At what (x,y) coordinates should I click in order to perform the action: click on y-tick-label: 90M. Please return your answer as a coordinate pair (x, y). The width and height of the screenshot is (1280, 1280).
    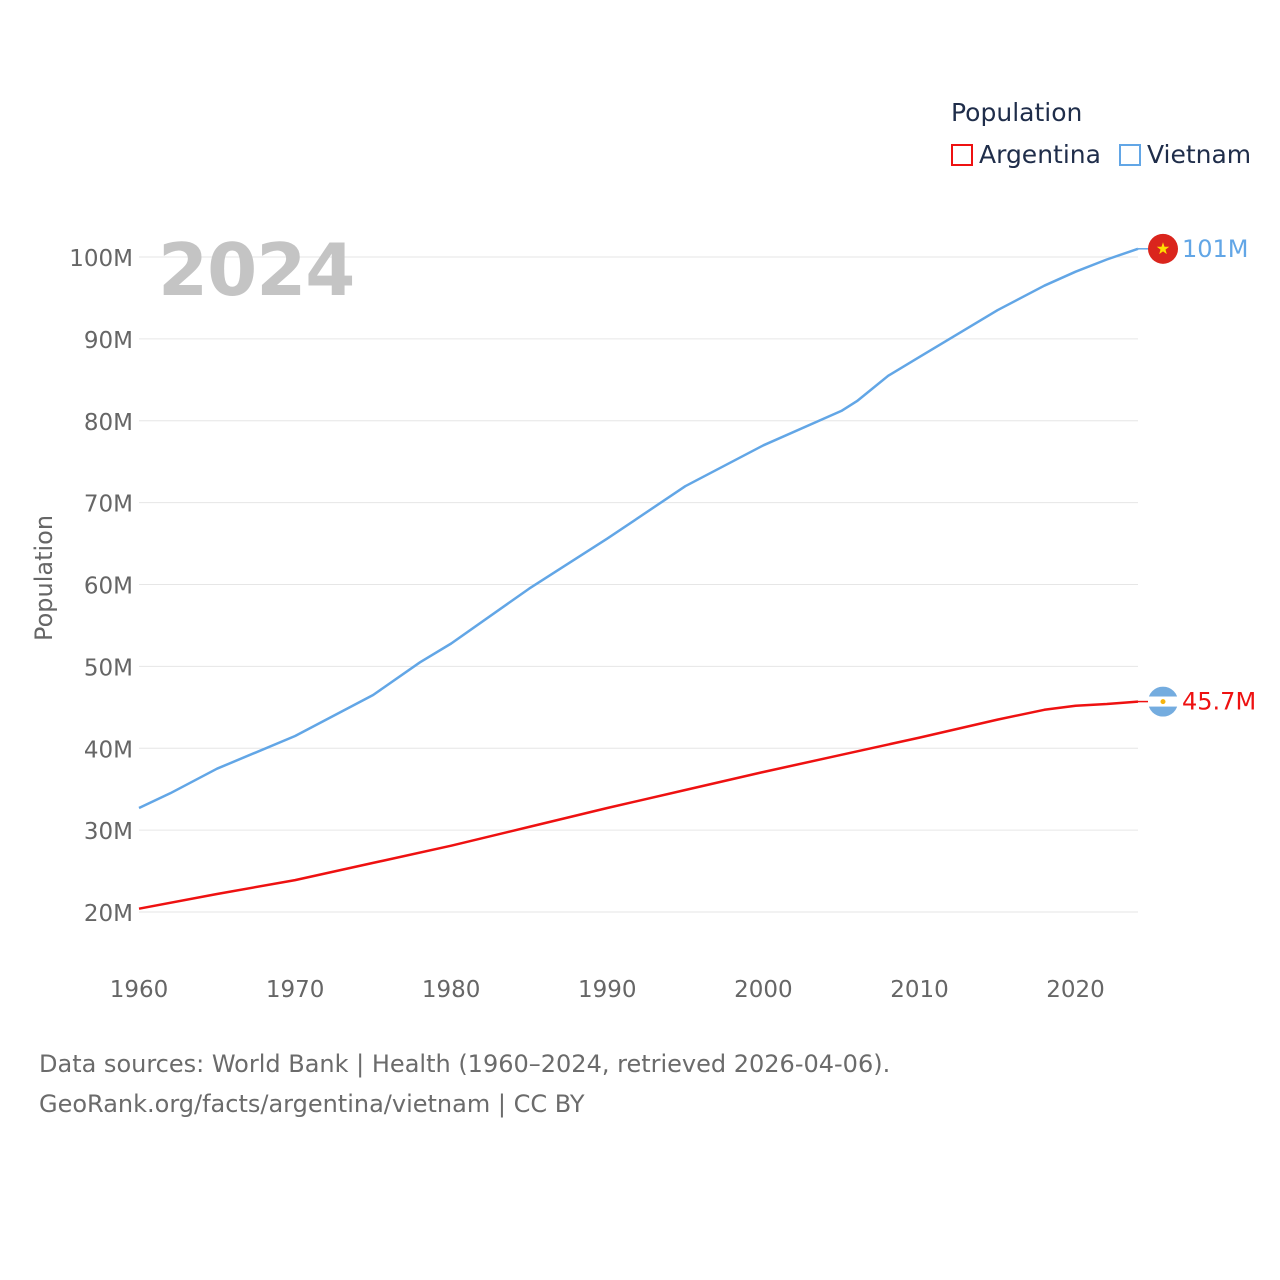
    Looking at the image, I should click on (108, 341).